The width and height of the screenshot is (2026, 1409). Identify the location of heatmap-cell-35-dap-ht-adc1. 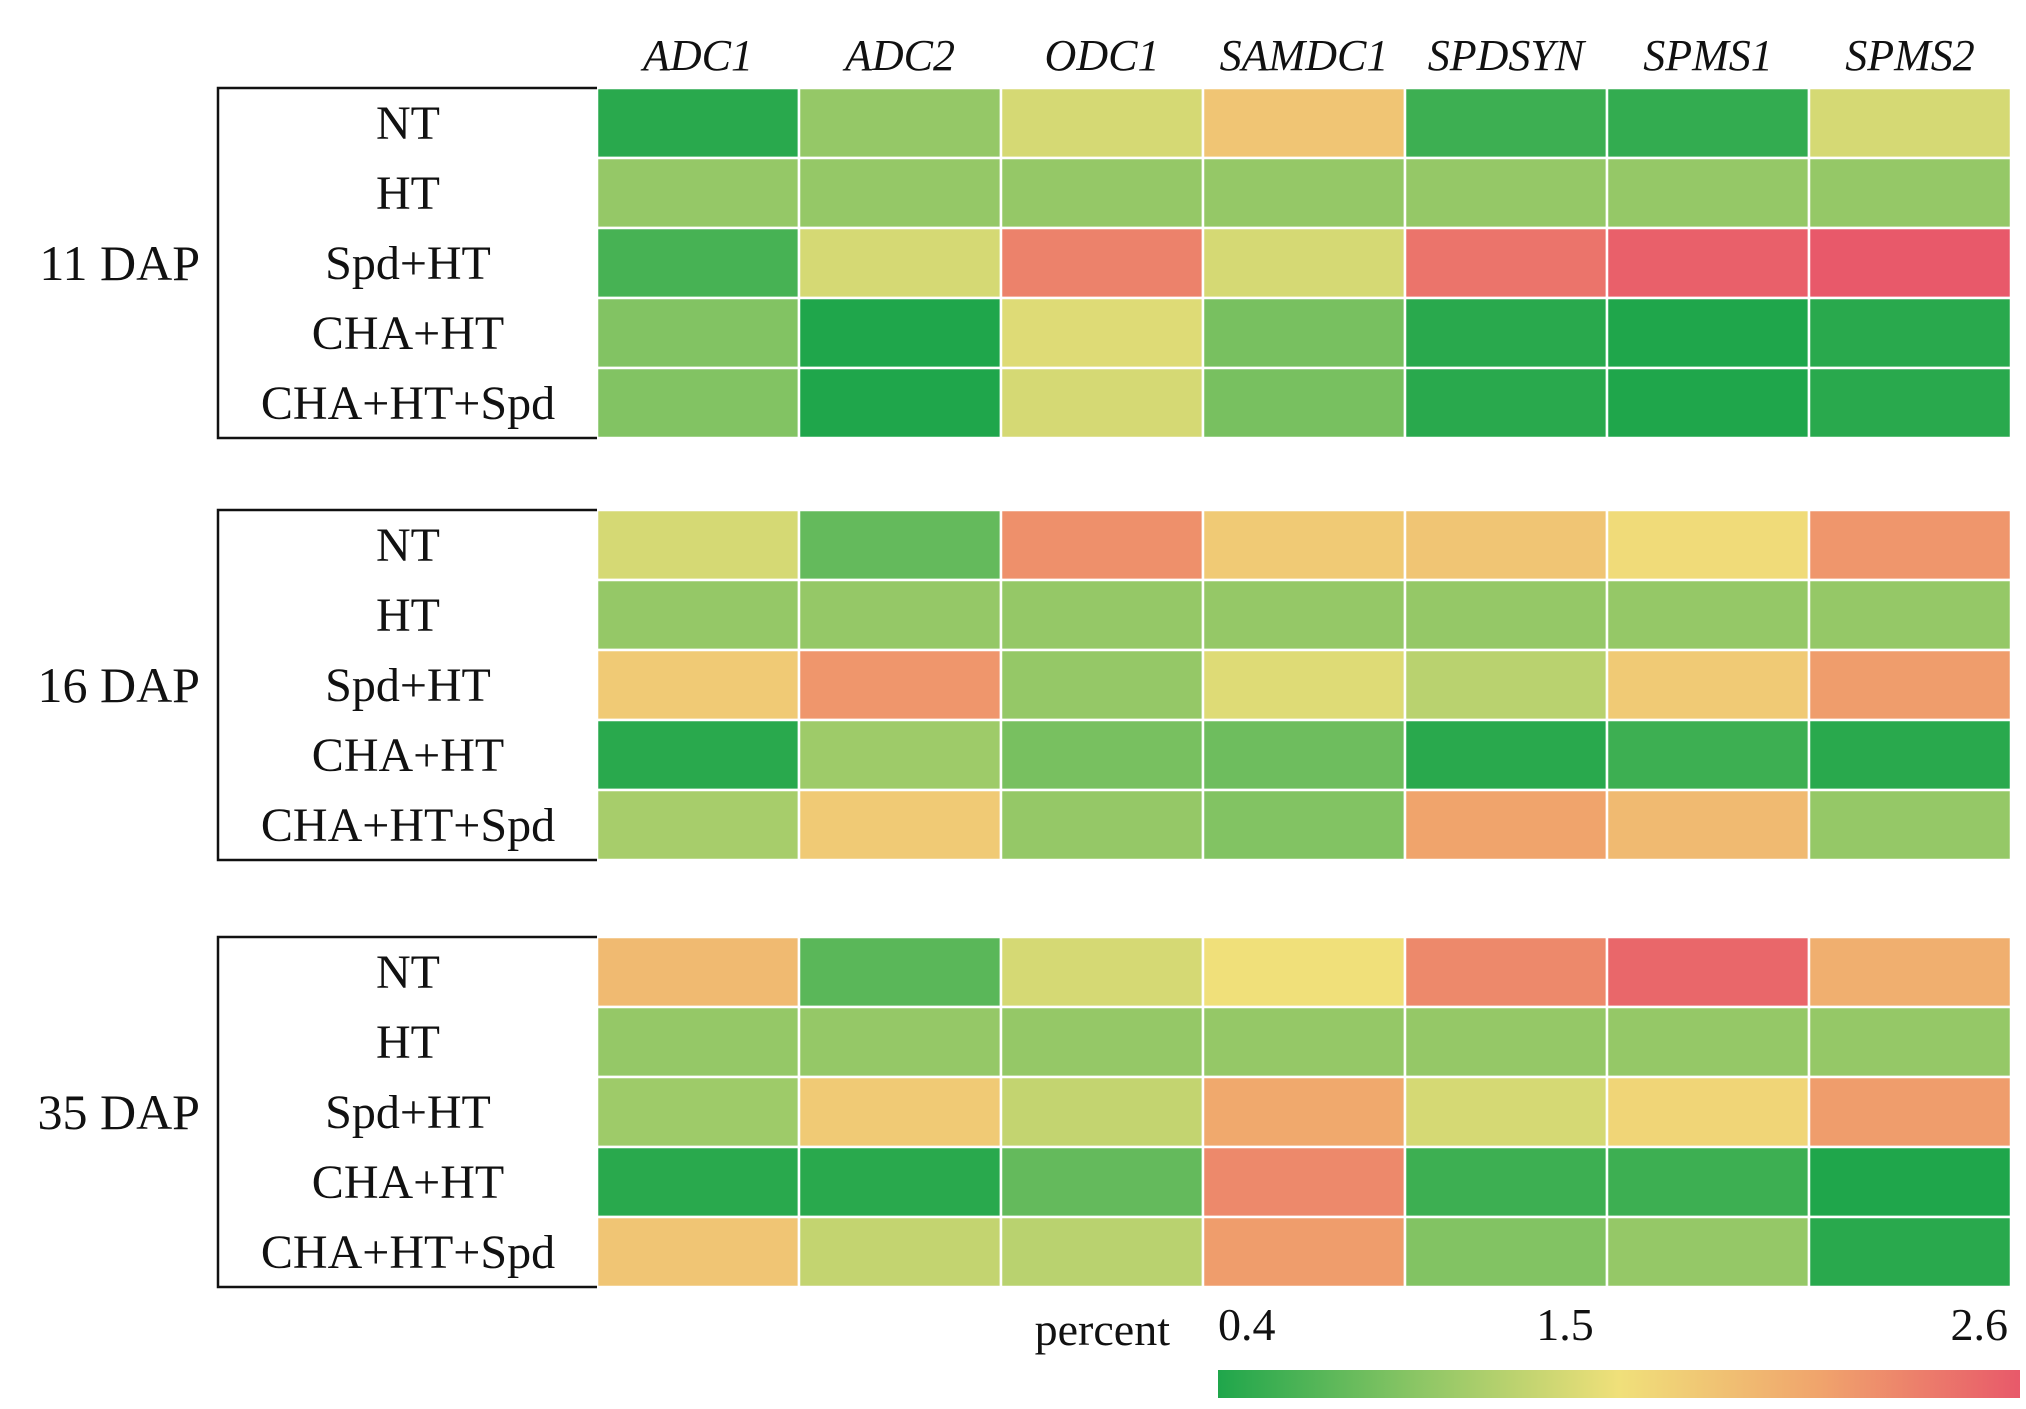
(698, 1042).